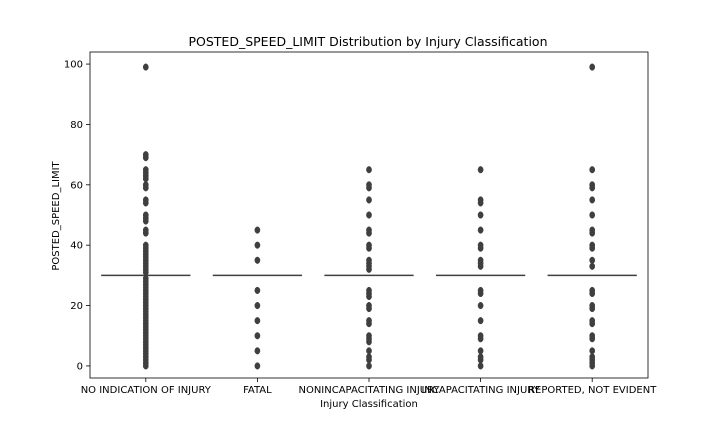  Describe the element at coordinates (77, 216) in the screenshot. I see `y-axis: 0 20 40 60 80 100` at that location.